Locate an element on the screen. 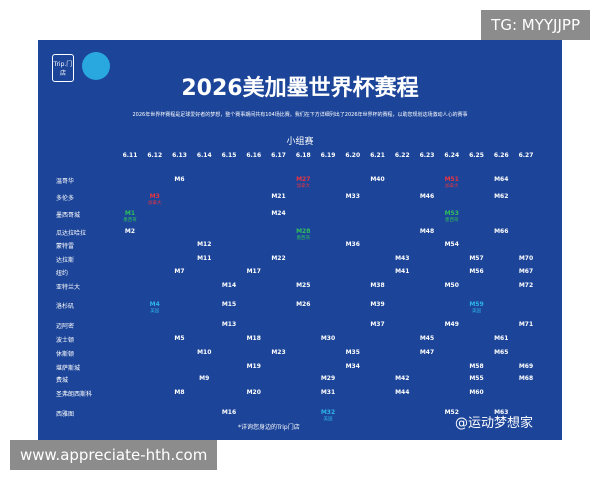 This screenshot has width=600, height=480. match: M60 is located at coordinates (476, 392).